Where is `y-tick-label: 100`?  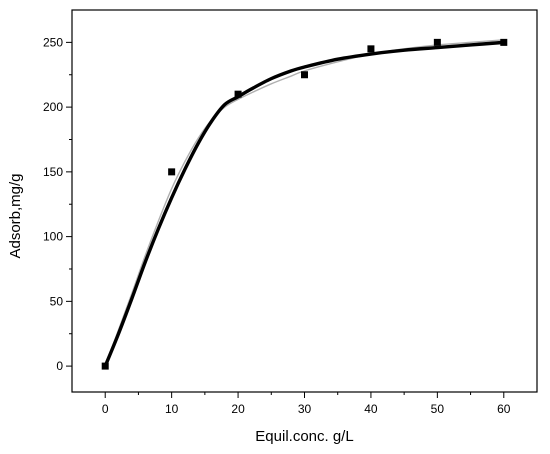
y-tick-label: 100 is located at coordinates (53, 237).